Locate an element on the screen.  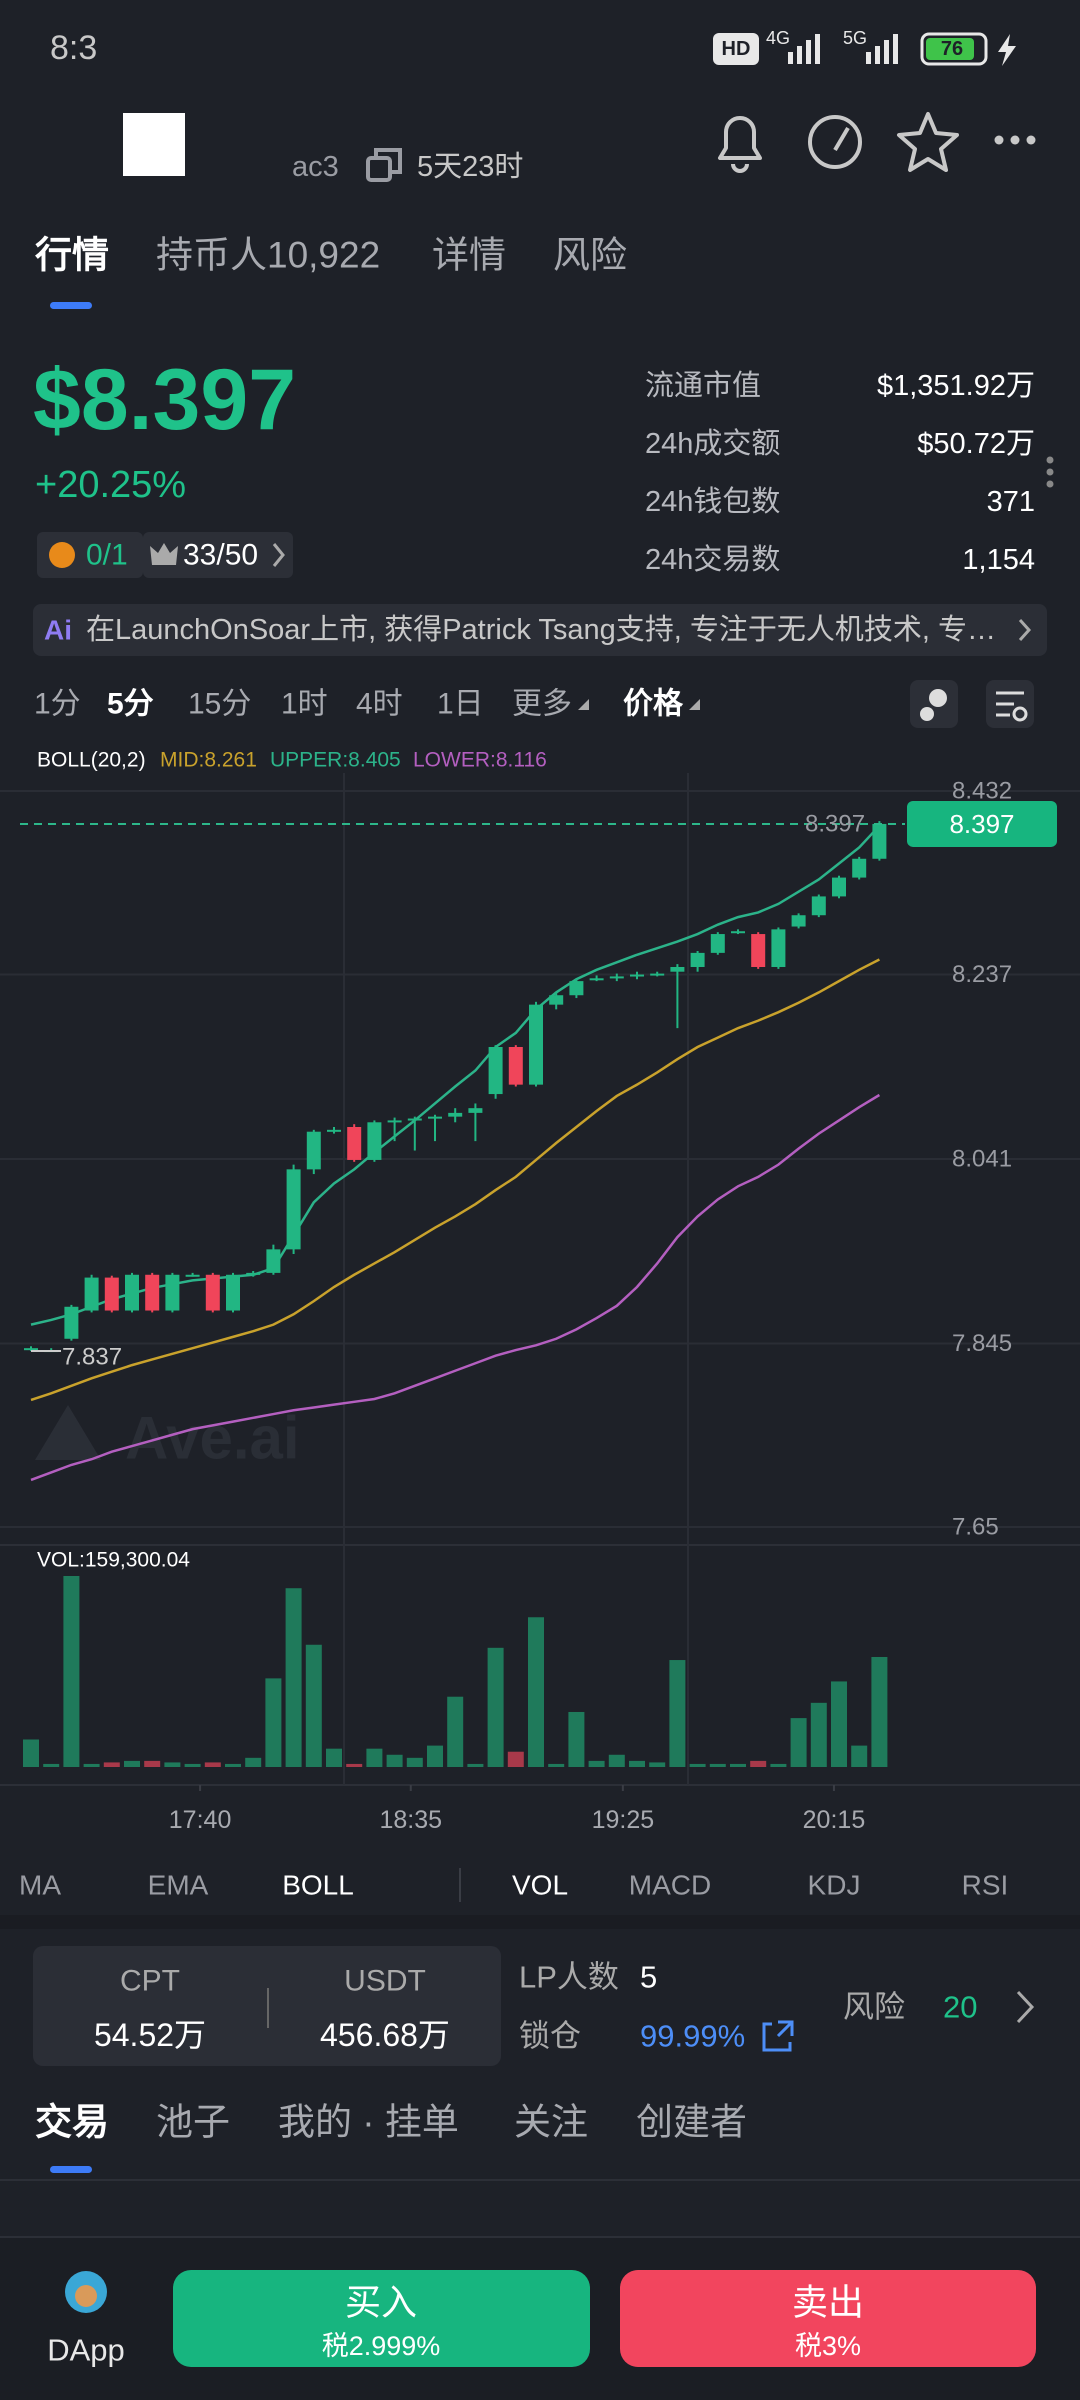
tab: 创建者 is located at coordinates (691, 2122).